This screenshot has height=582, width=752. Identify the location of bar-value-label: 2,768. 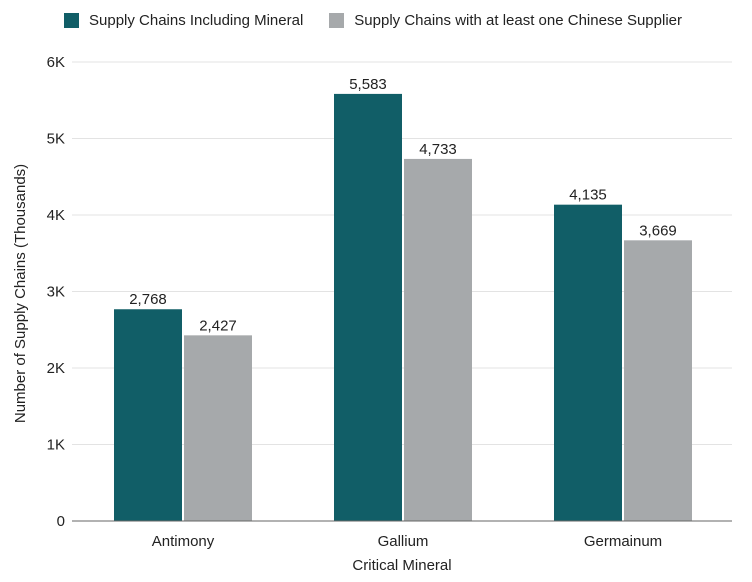
(148, 299).